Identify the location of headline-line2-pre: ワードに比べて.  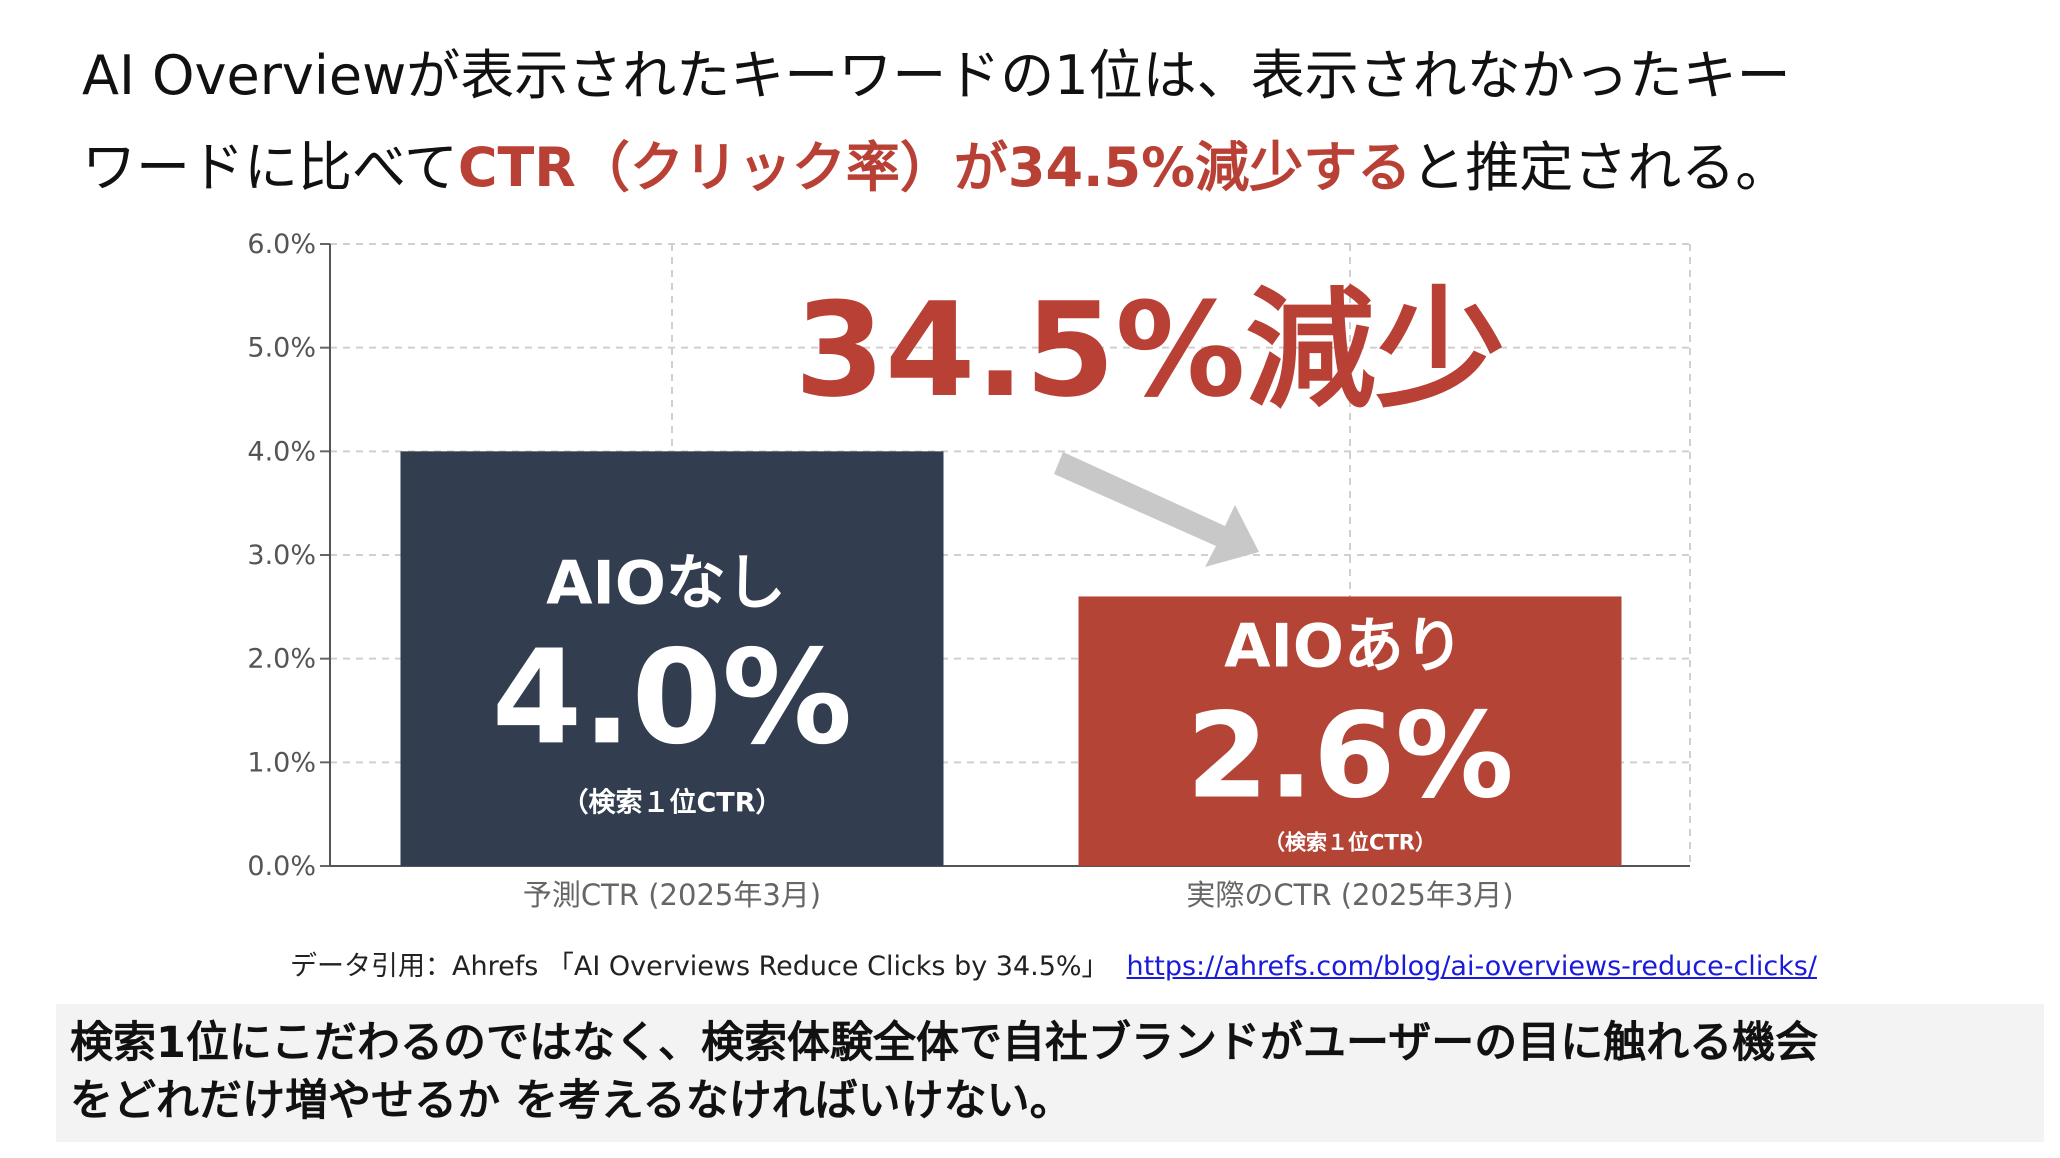
(270, 167).